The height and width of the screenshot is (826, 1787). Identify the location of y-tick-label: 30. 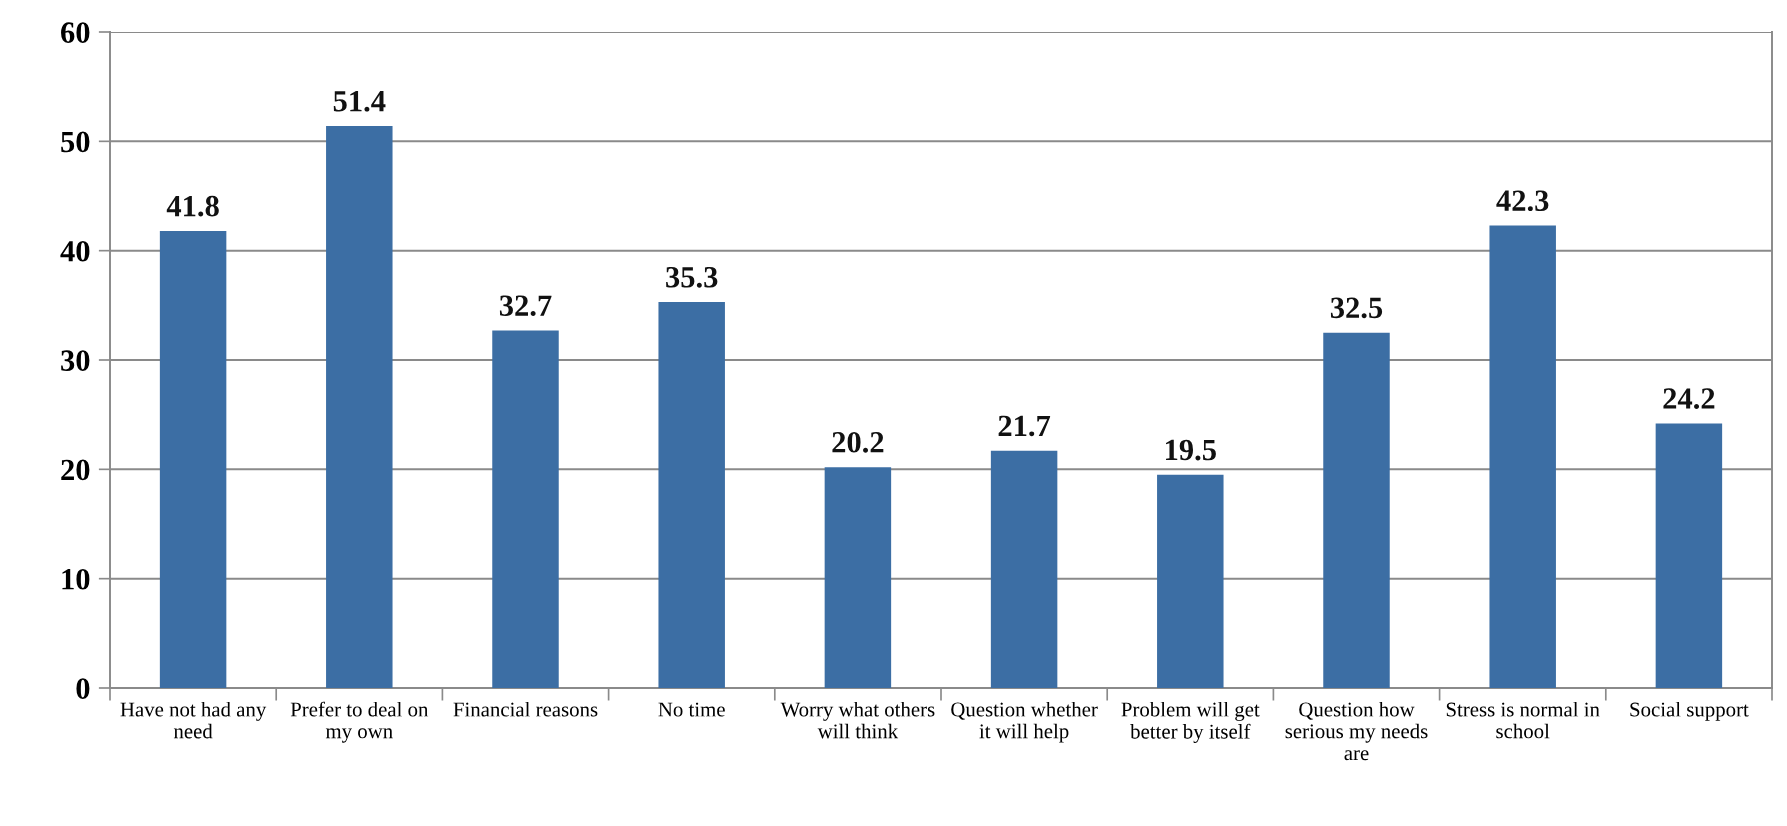
(75, 360).